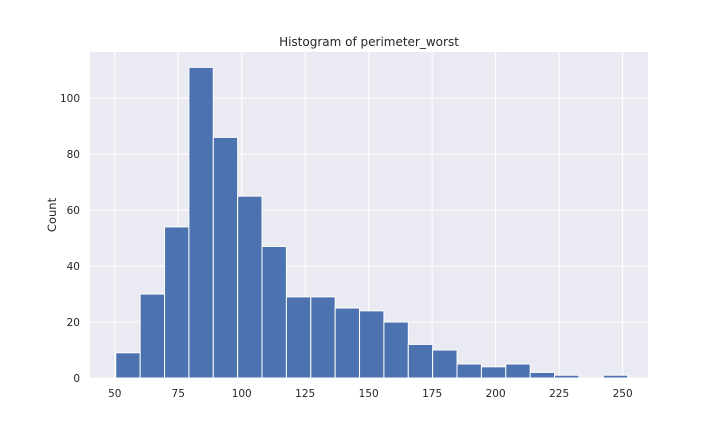 The height and width of the screenshot is (432, 720). What do you see at coordinates (496, 394) in the screenshot?
I see `x-tick-label: 200` at bounding box center [496, 394].